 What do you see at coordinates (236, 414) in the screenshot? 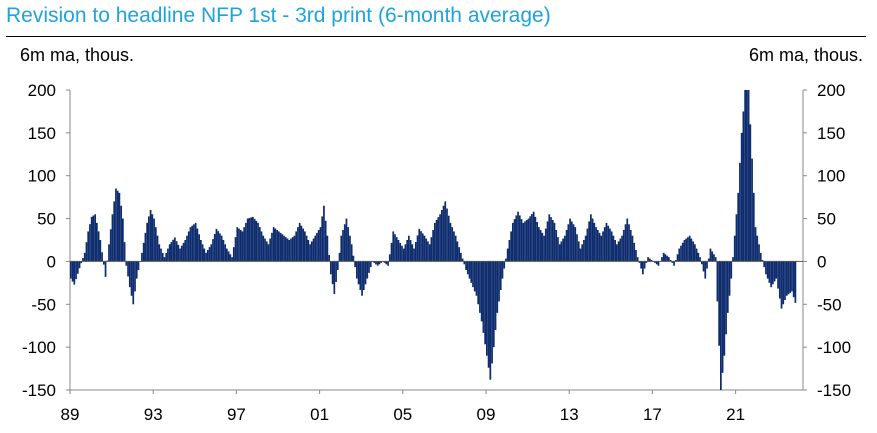
I see `x-tick-label: 97` at bounding box center [236, 414].